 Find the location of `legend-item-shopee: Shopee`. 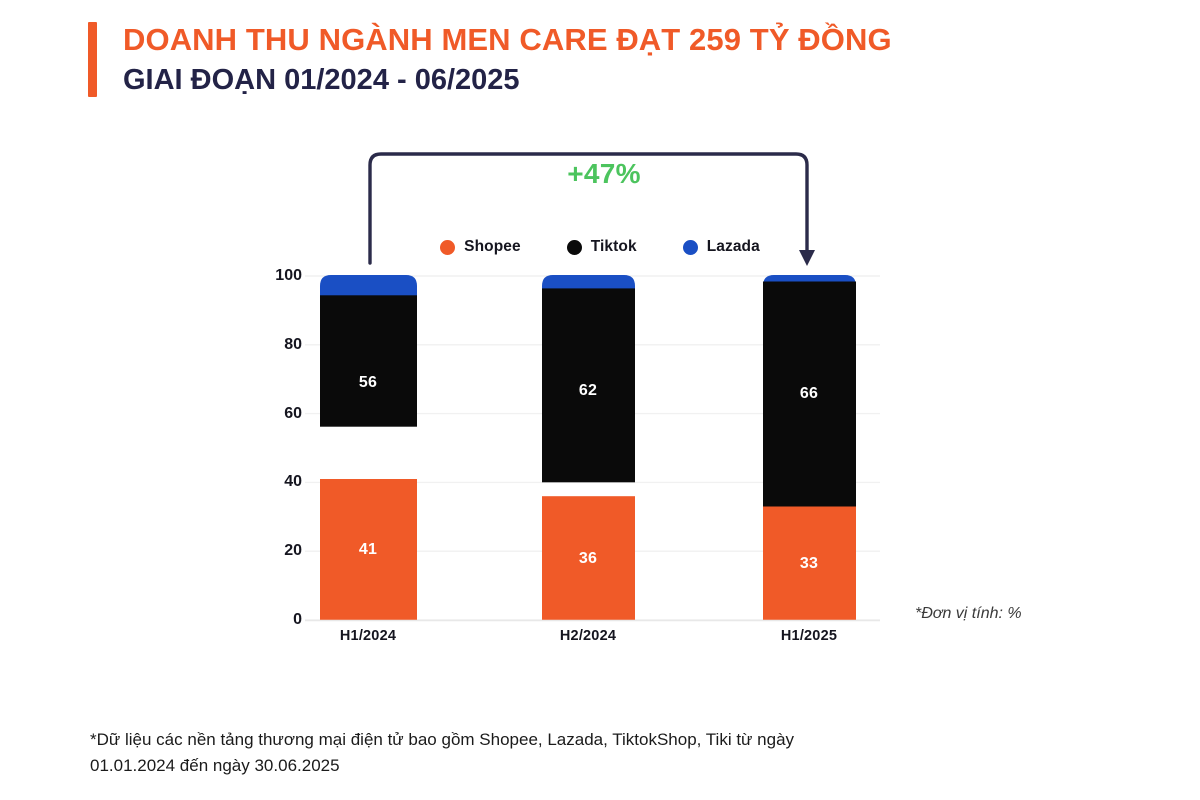

legend-item-shopee: Shopee is located at coordinates (480, 247).